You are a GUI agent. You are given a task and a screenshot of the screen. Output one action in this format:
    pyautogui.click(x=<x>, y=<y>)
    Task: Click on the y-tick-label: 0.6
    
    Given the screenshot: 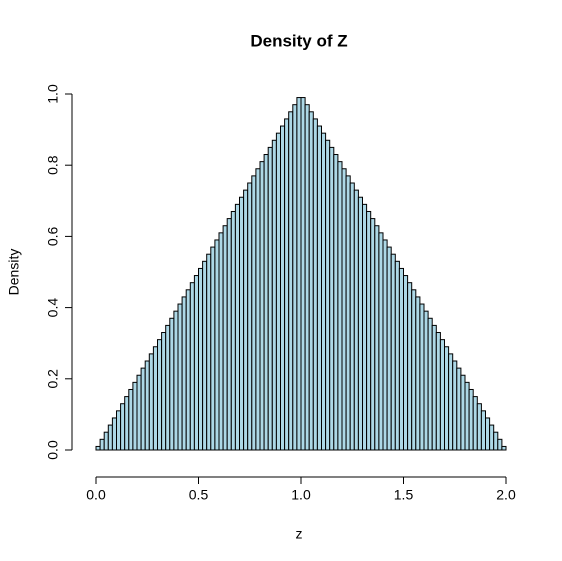 What is the action you would take?
    pyautogui.click(x=53, y=236)
    